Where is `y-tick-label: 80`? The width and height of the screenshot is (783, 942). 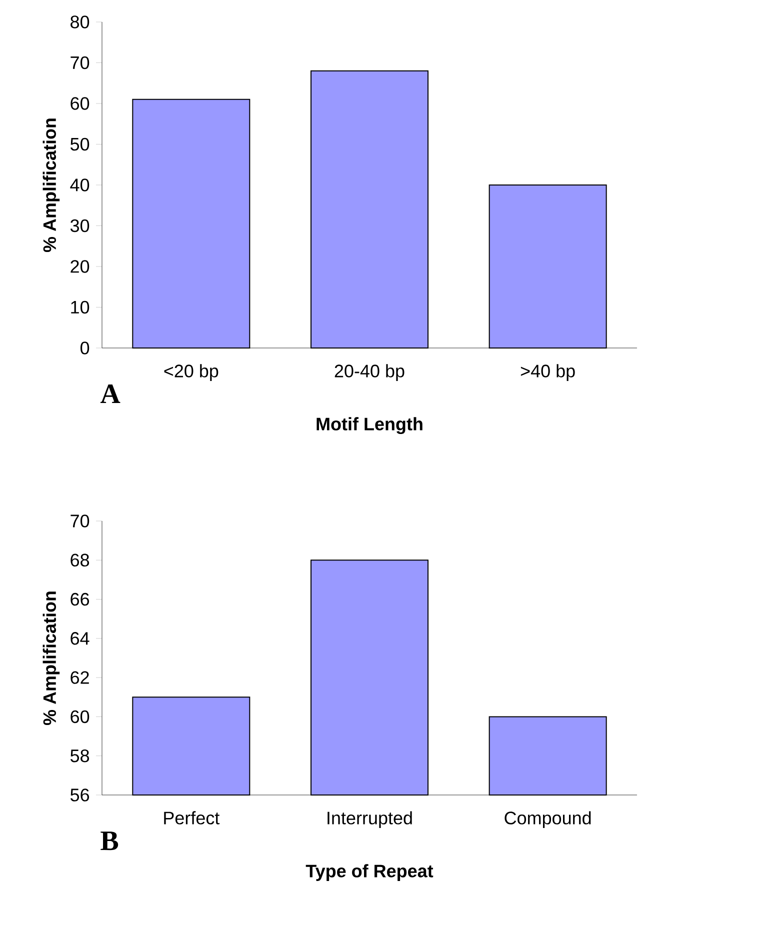 y-tick-label: 80 is located at coordinates (80, 22).